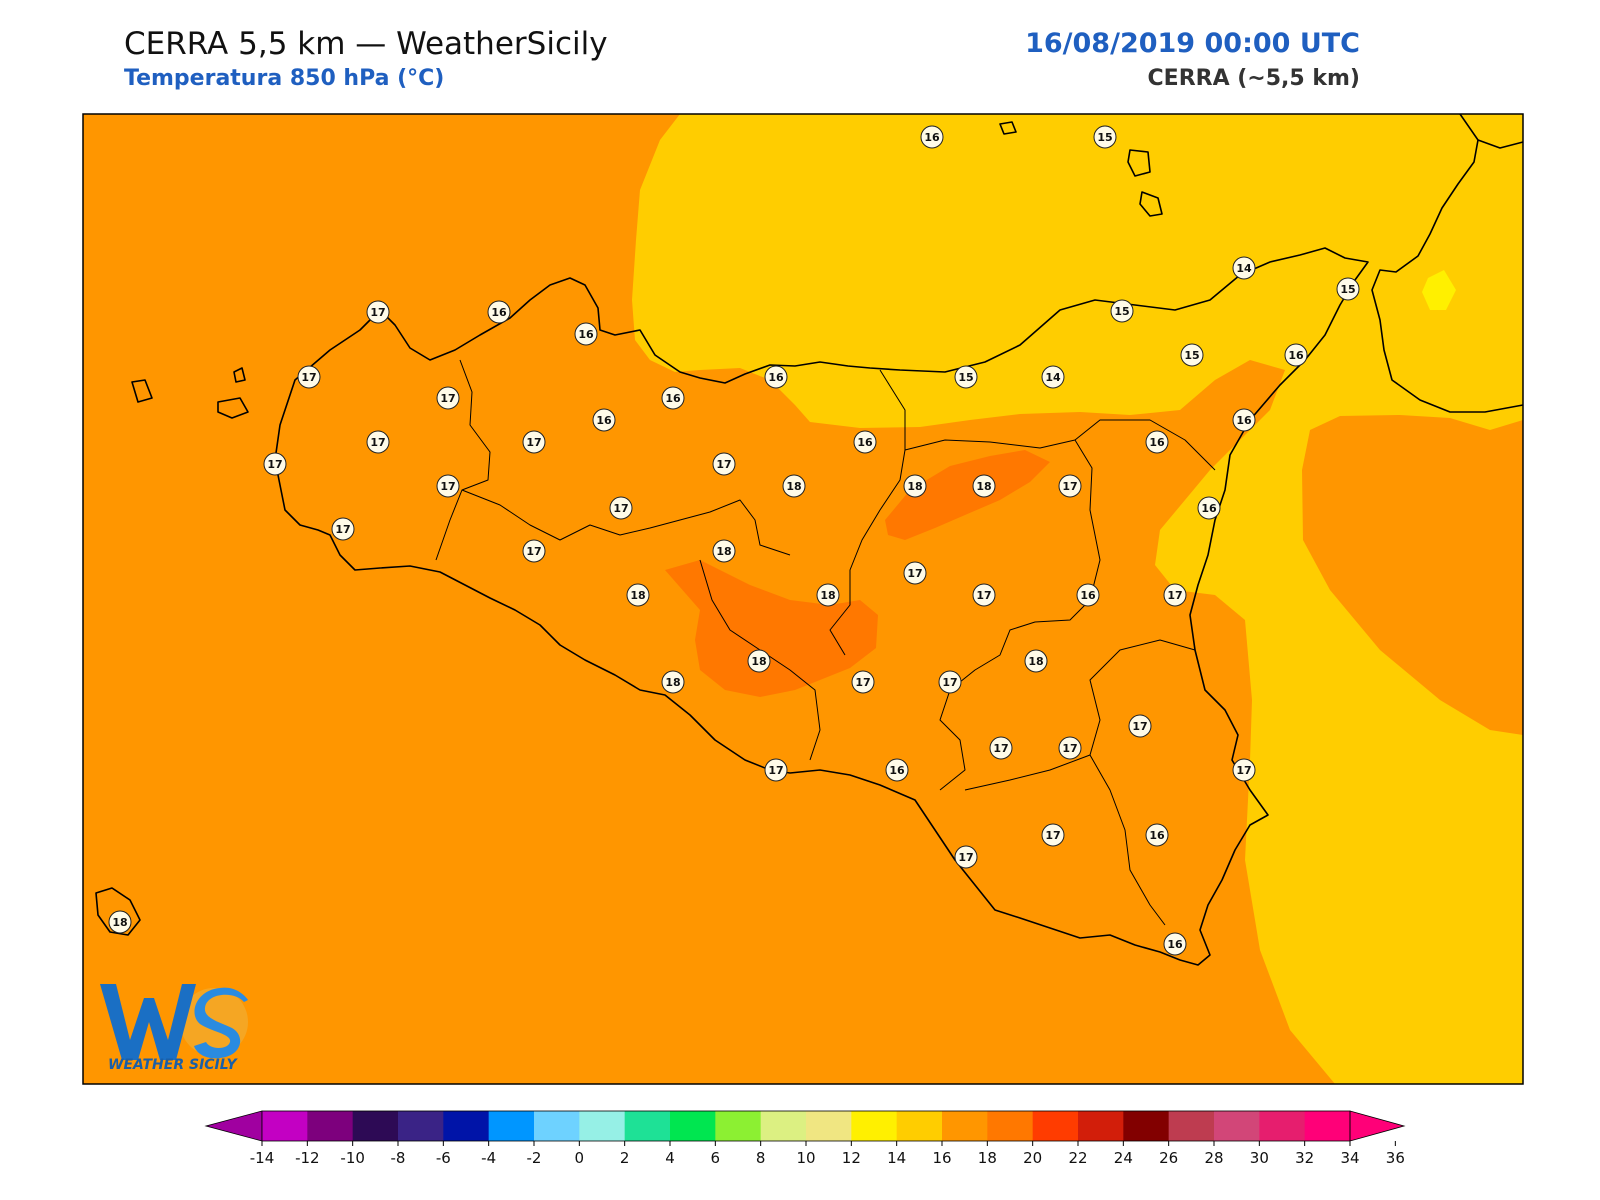  What do you see at coordinates (1065, 840) in the screenshot?
I see `border-ragusa-siracusa` at bounding box center [1065, 840].